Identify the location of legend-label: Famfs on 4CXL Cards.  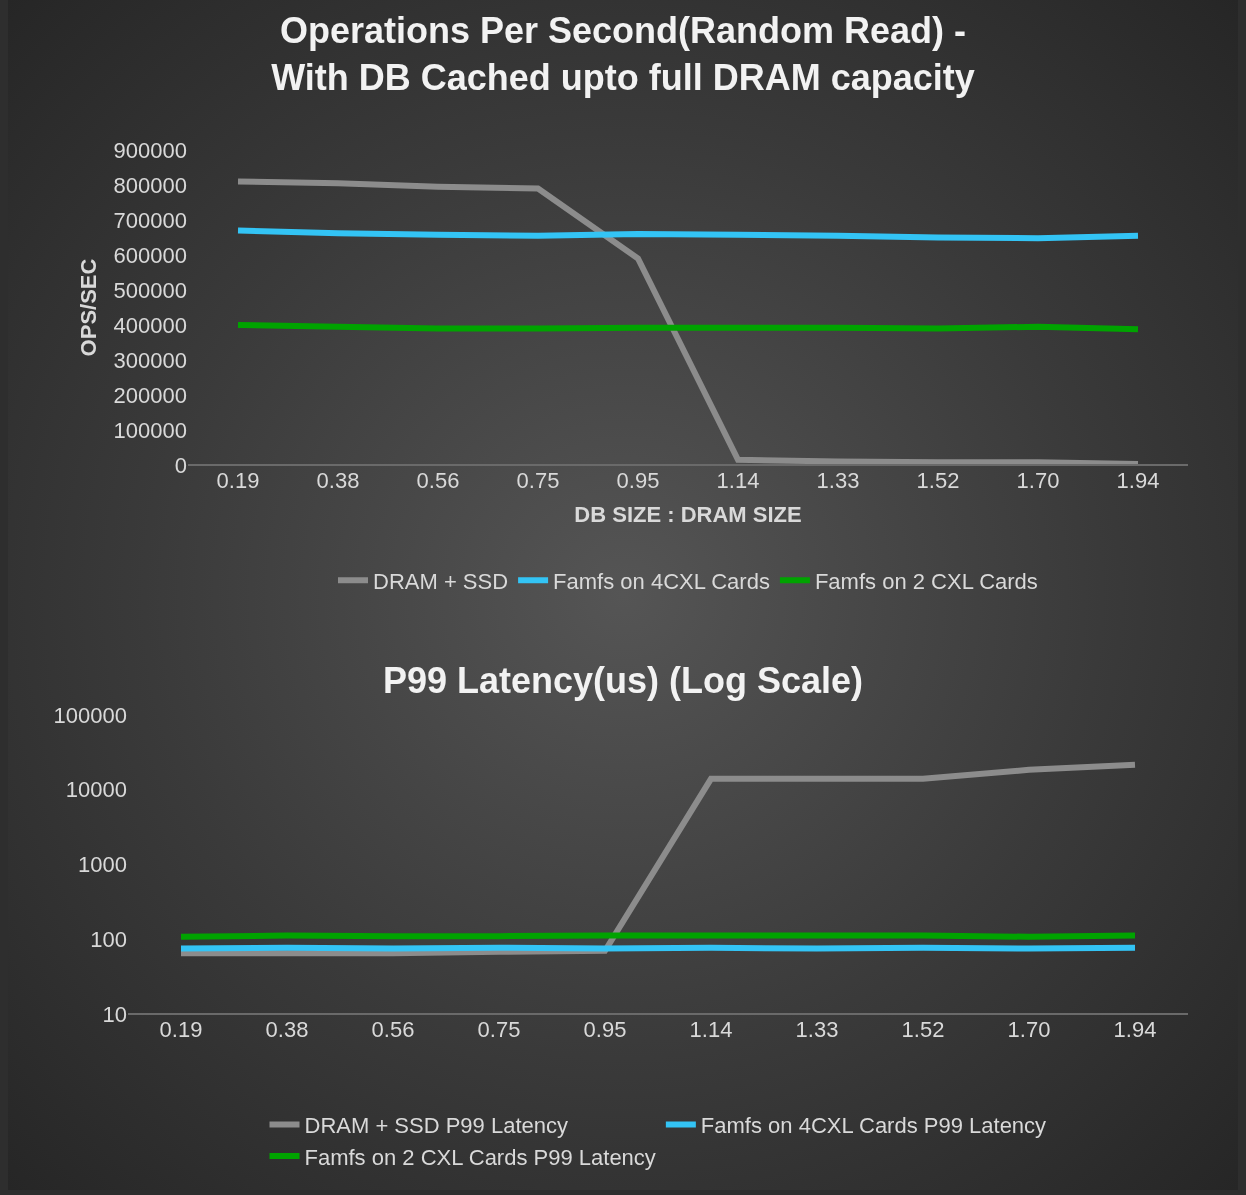
(661, 581).